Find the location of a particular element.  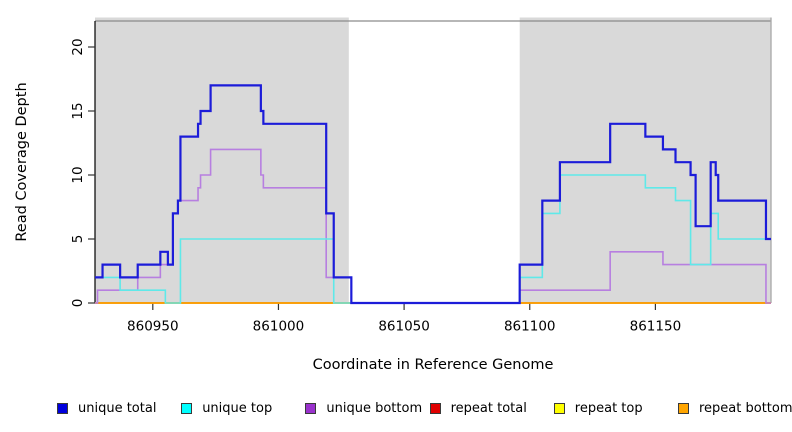

x-tick-label: 861150 is located at coordinates (656, 327).